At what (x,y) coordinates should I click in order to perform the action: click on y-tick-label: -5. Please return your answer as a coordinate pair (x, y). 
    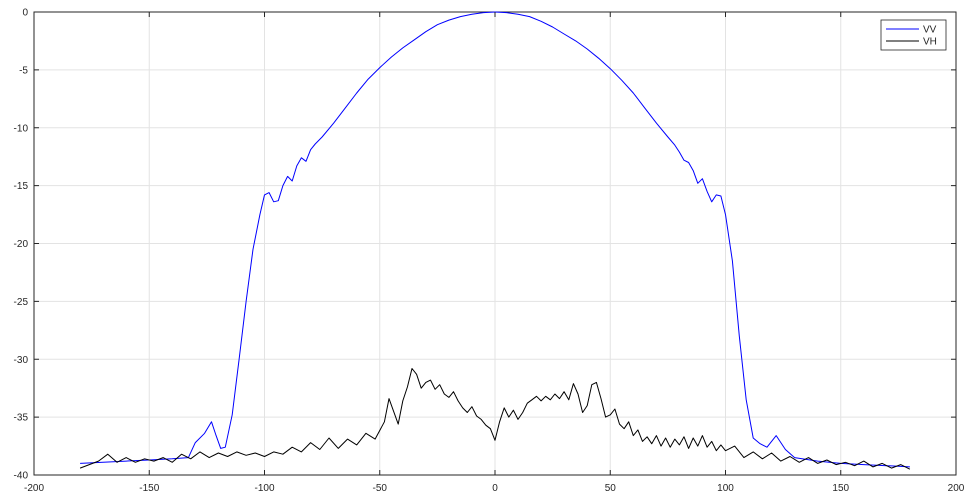
    Looking at the image, I should click on (23, 70).